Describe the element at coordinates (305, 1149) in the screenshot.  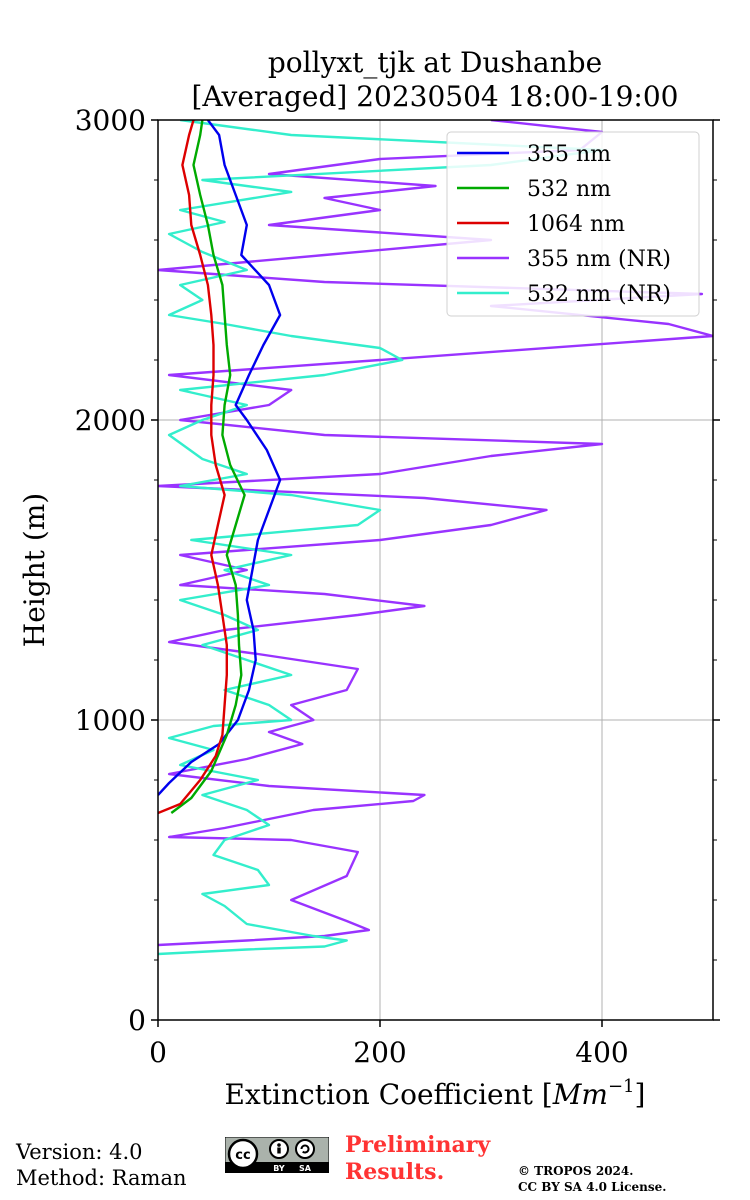
I see `sa-icon` at that location.